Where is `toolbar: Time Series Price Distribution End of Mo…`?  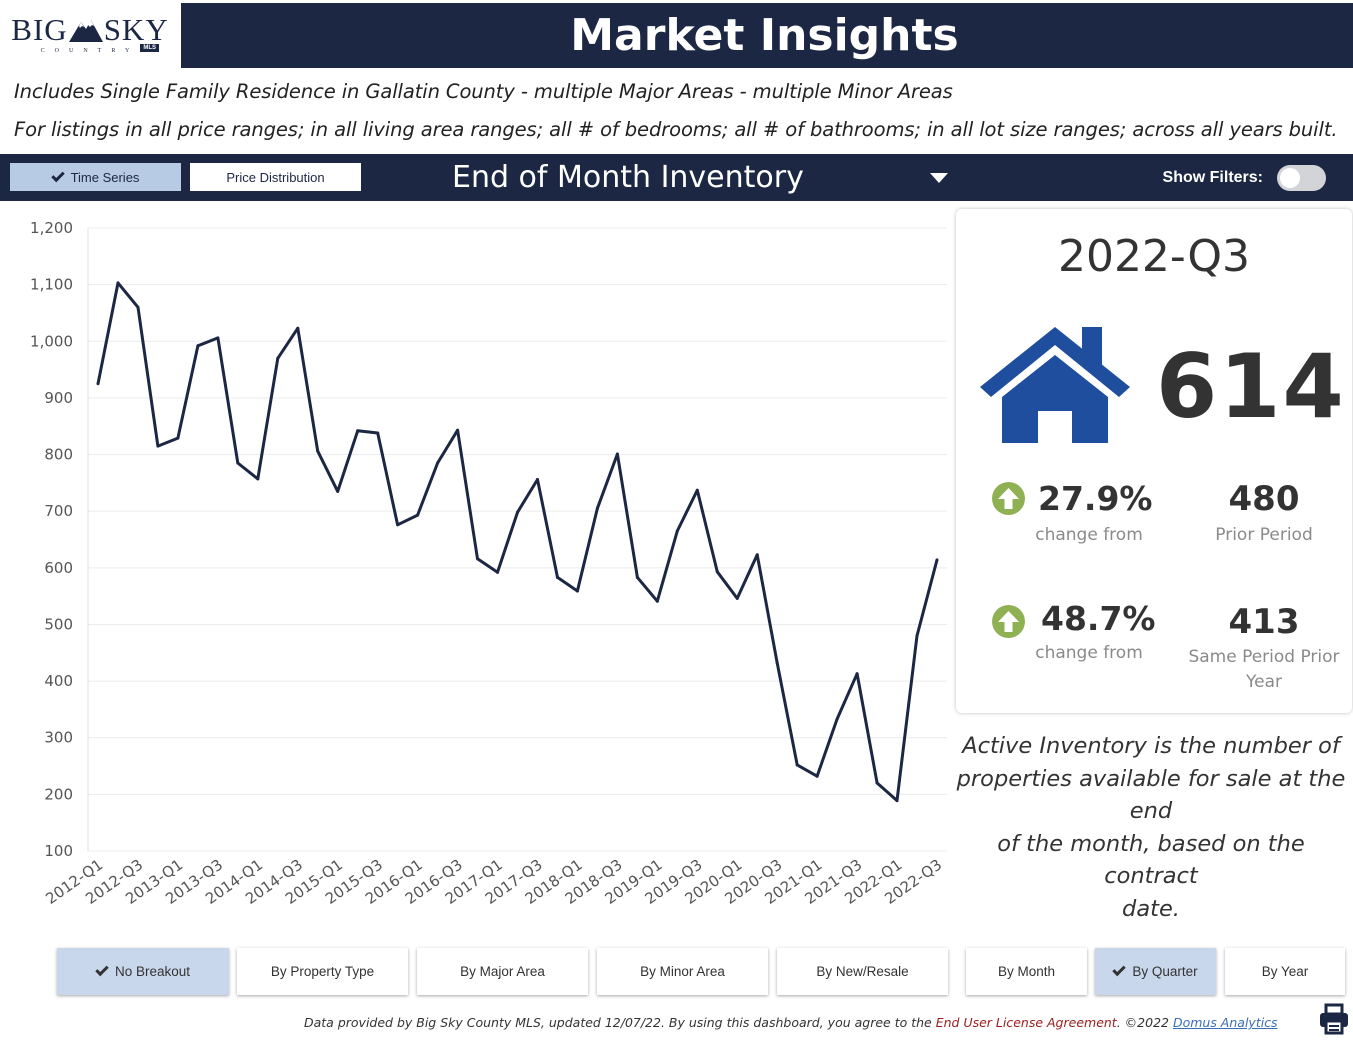
toolbar: Time Series Price Distribution End of Mo… is located at coordinates (676, 177).